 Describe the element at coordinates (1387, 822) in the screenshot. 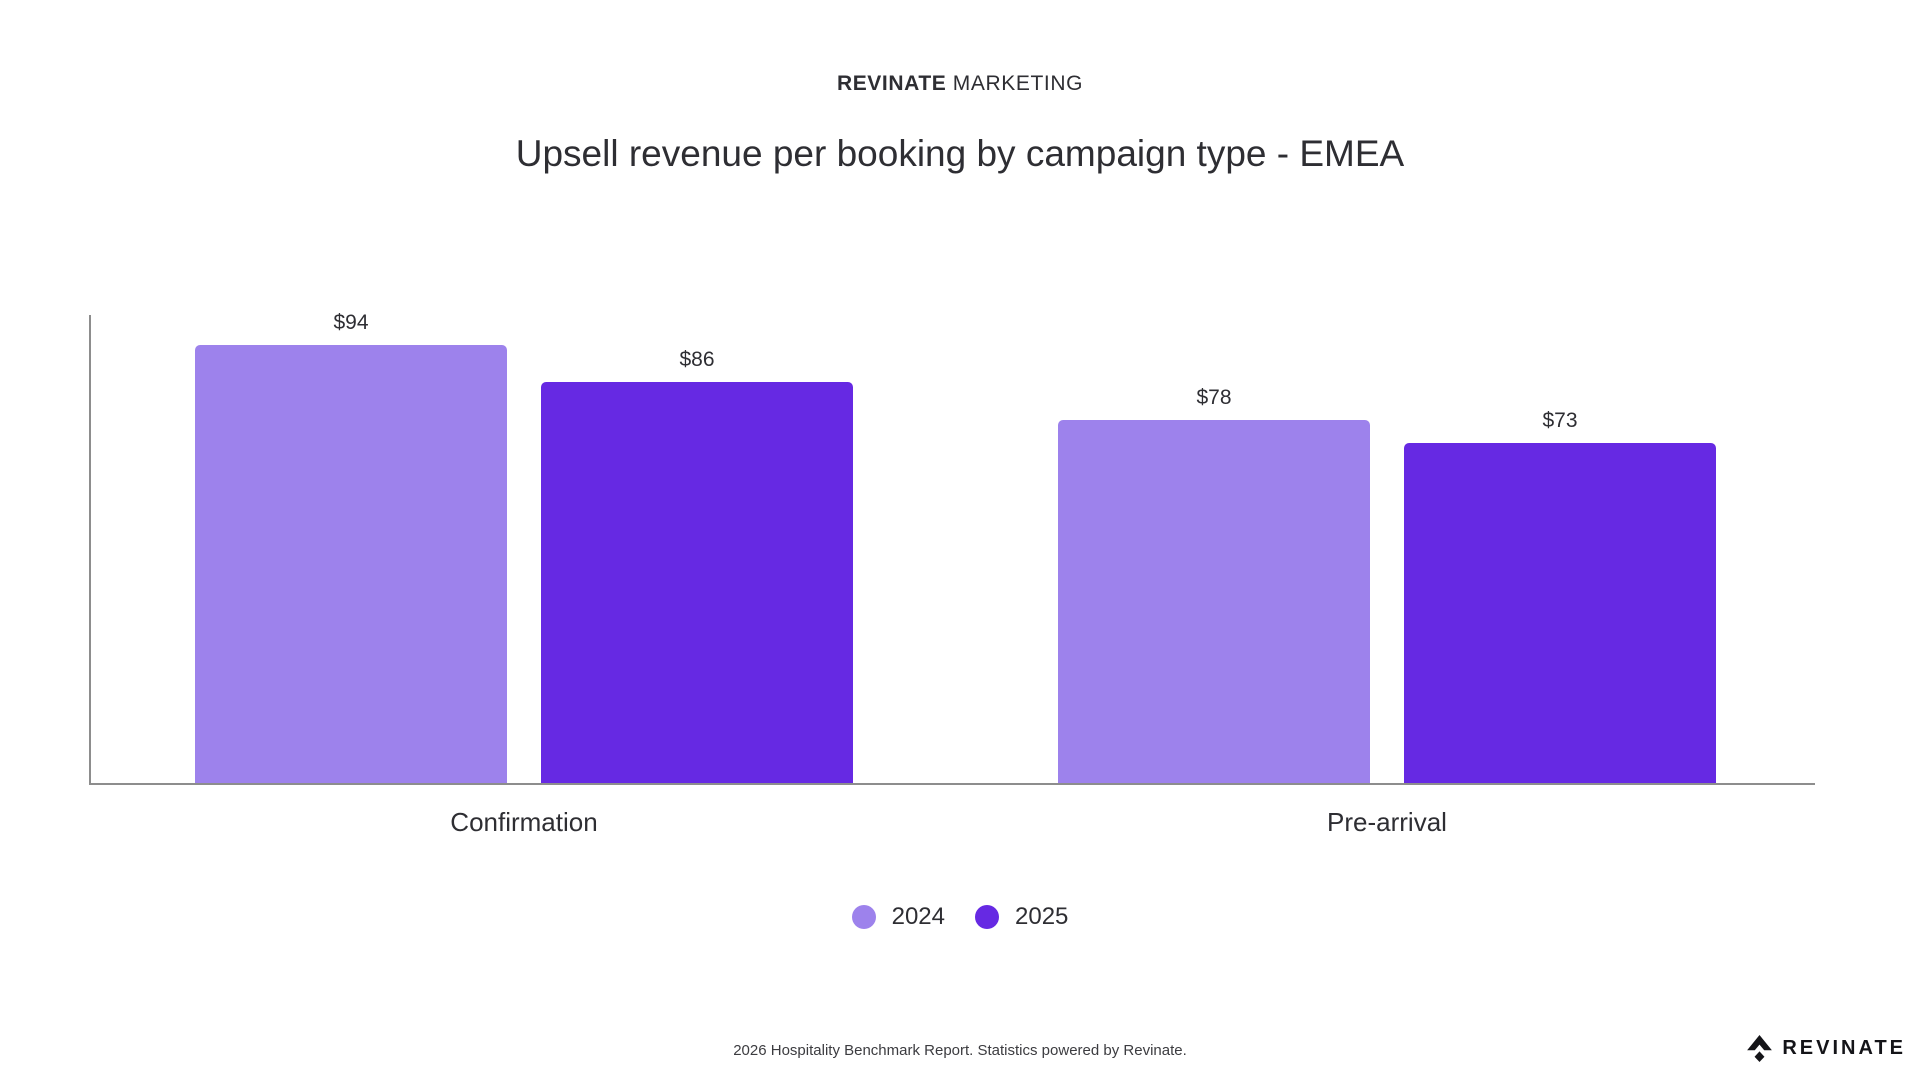

I see `x-axis-label-pre-arrival: Pre-arrival` at that location.